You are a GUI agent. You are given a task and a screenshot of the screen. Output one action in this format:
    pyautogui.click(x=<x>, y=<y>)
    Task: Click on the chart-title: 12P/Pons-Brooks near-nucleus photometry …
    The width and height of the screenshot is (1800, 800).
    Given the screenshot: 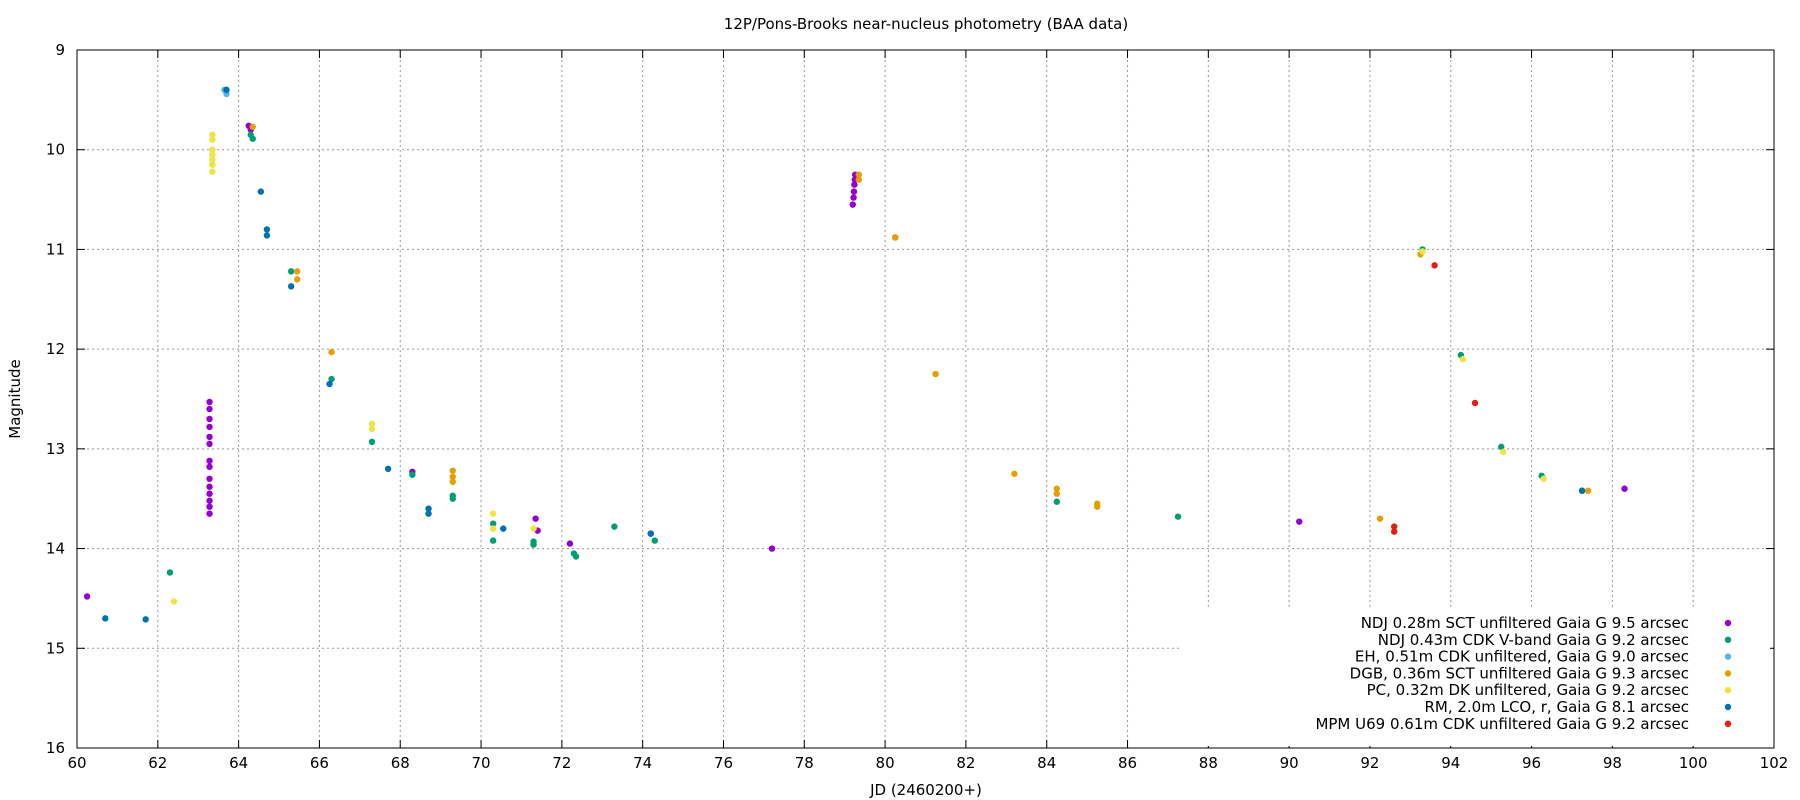 What is the action you would take?
    pyautogui.click(x=926, y=24)
    